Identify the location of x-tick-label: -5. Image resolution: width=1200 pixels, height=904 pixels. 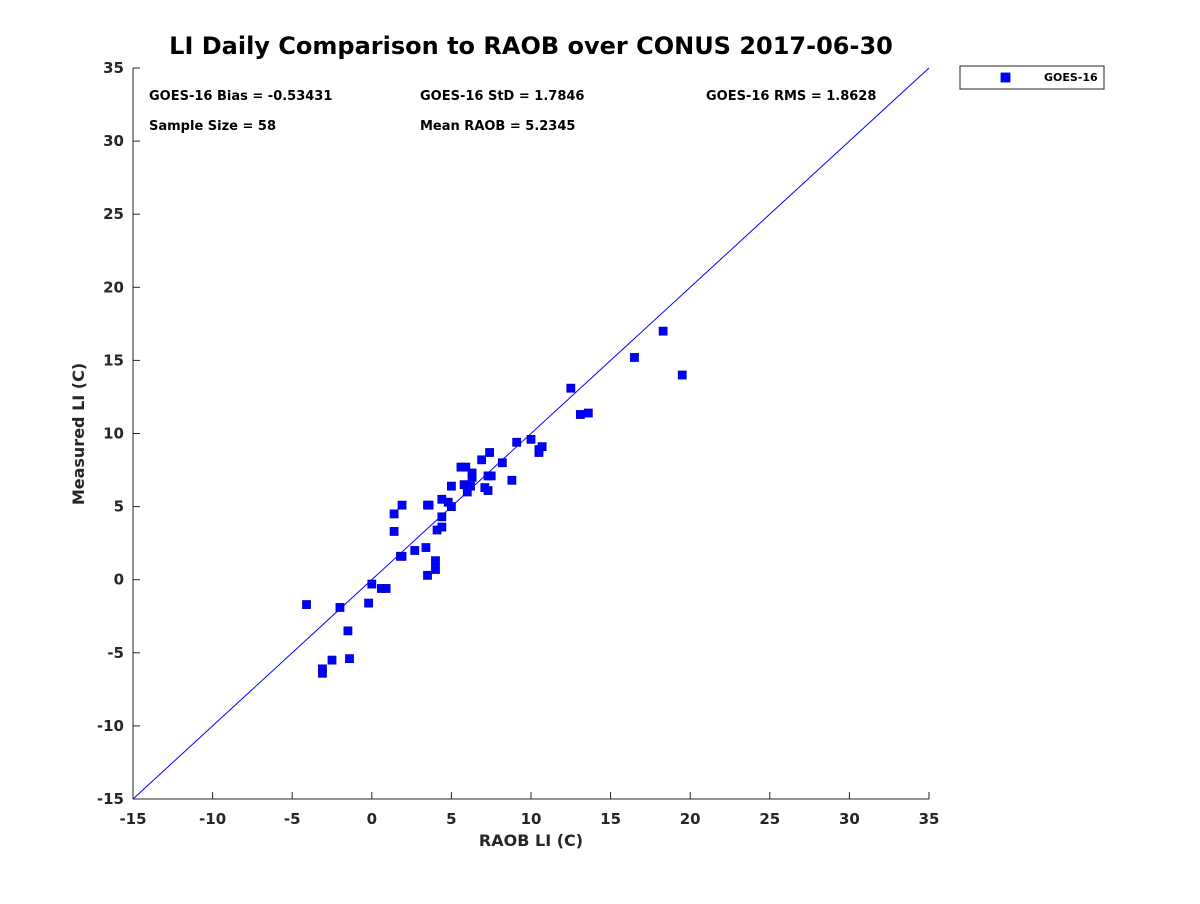
(292, 819).